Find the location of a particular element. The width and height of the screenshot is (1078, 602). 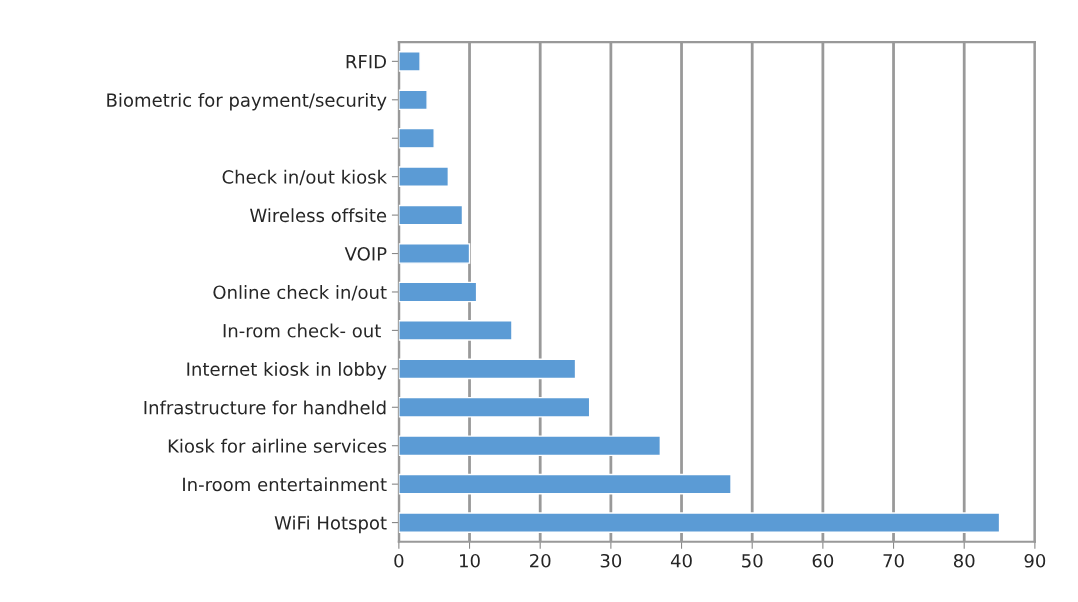

y-tick-label: Infrastructure for handheld is located at coordinates (265, 407).